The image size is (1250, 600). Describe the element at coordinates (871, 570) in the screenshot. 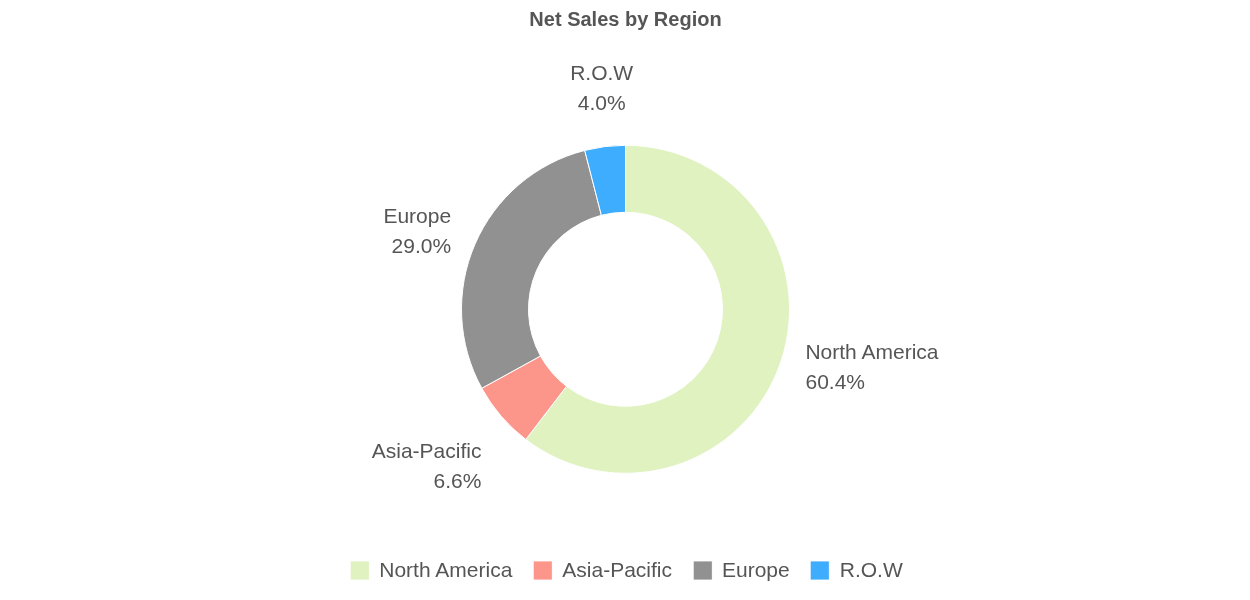

I see `legend-label: R.O.W` at that location.